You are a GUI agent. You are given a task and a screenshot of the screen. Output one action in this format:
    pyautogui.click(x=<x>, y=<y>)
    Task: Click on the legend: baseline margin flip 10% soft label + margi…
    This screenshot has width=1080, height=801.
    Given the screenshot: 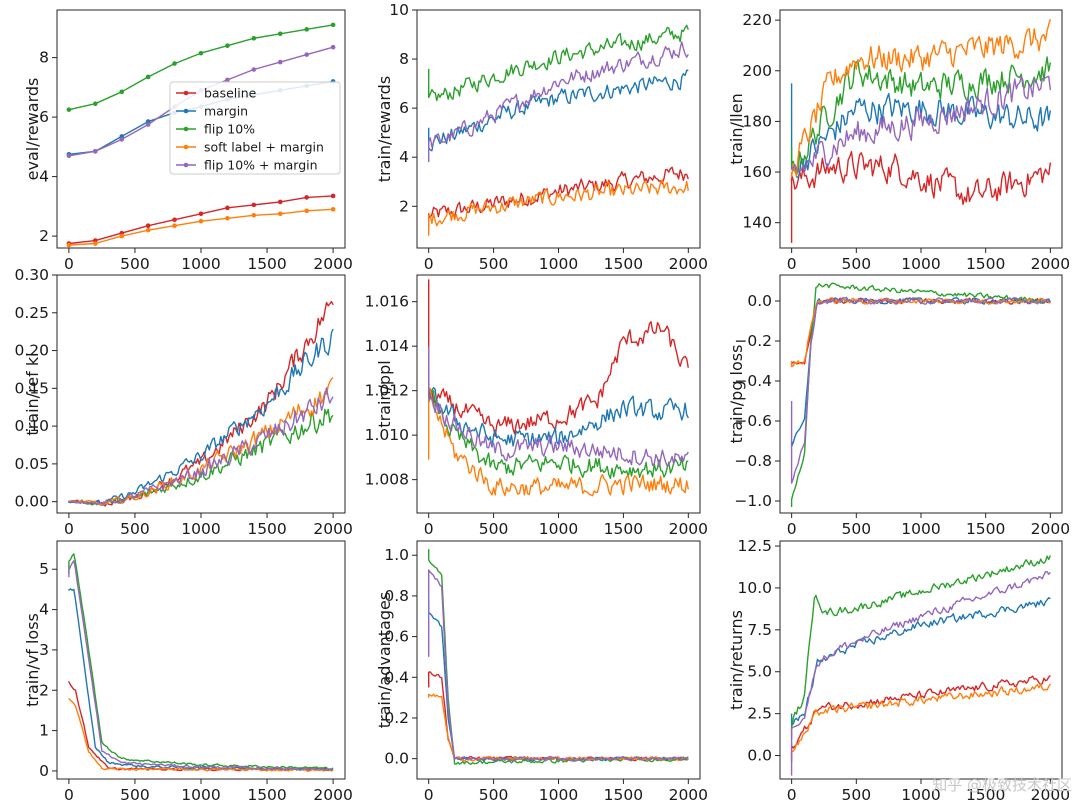 What is the action you would take?
    pyautogui.click(x=255, y=128)
    